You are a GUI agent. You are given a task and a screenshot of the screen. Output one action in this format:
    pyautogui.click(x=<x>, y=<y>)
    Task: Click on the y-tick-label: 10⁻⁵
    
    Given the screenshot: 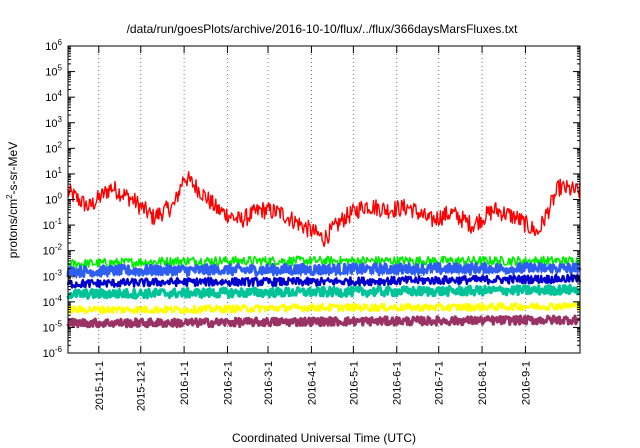 What is the action you would take?
    pyautogui.click(x=53, y=326)
    